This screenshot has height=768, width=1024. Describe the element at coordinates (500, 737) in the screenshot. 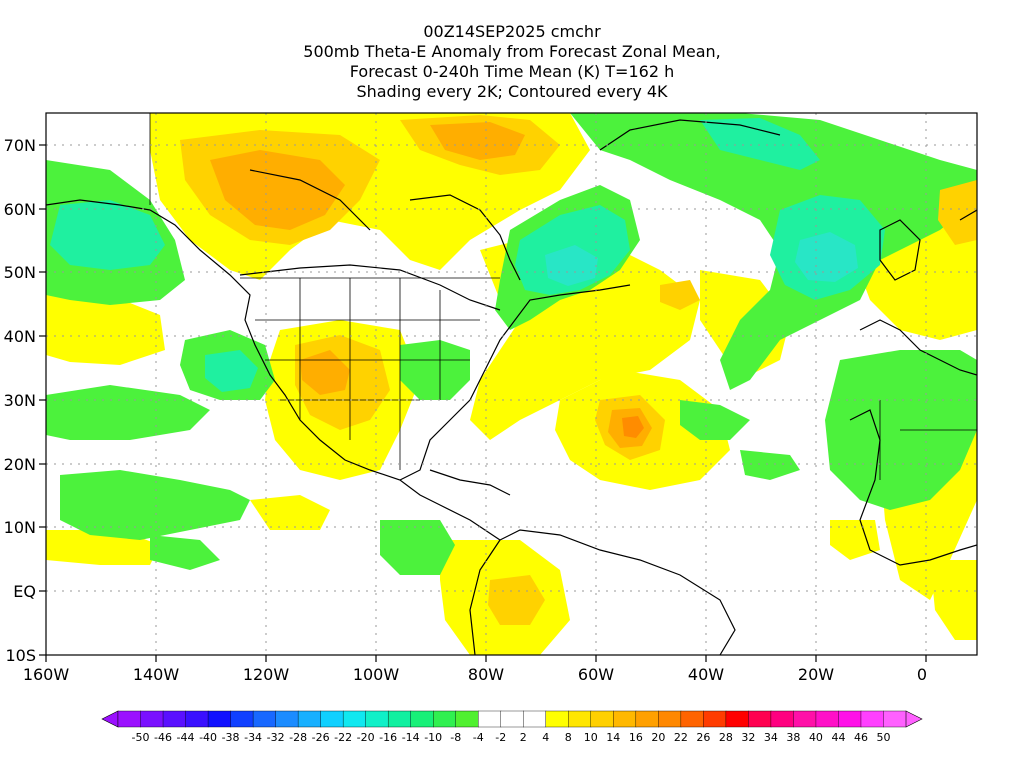

I see `colorbar-label: -2` at that location.